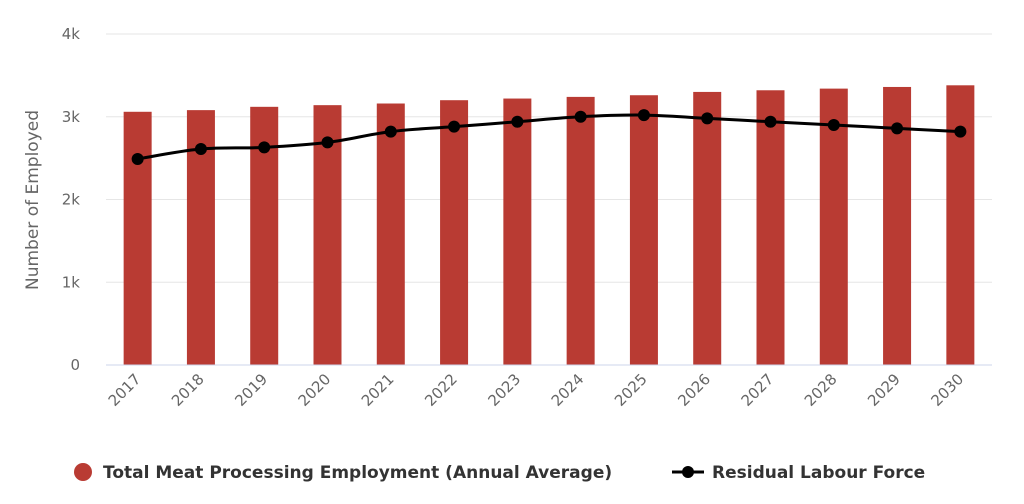 The width and height of the screenshot is (1024, 504). What do you see at coordinates (821, 390) in the screenshot?
I see `x-tick-label: 2028` at bounding box center [821, 390].